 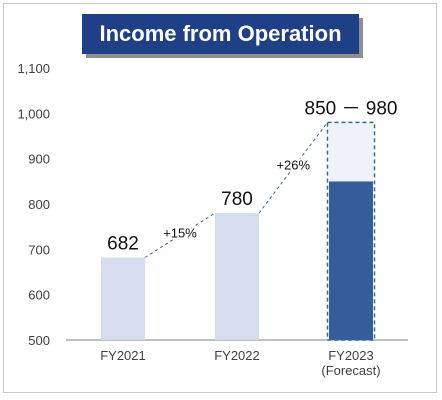 I want to click on growth-annotation: +26%, so click(x=293, y=165).